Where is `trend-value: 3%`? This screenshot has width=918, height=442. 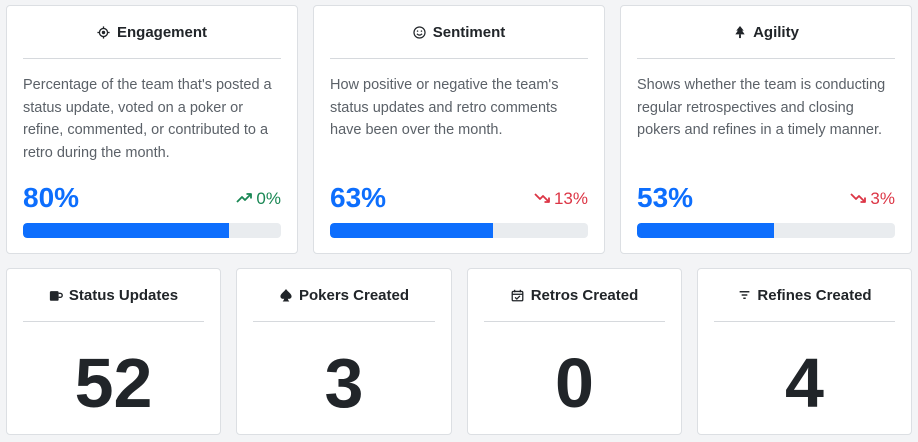 trend-value: 3% is located at coordinates (882, 198).